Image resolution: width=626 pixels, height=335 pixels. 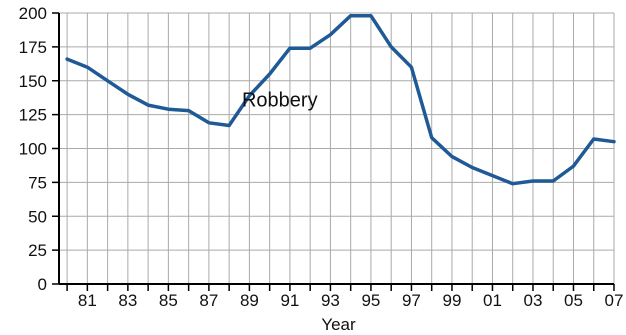 I want to click on x-axis-title: Year, so click(x=338, y=324).